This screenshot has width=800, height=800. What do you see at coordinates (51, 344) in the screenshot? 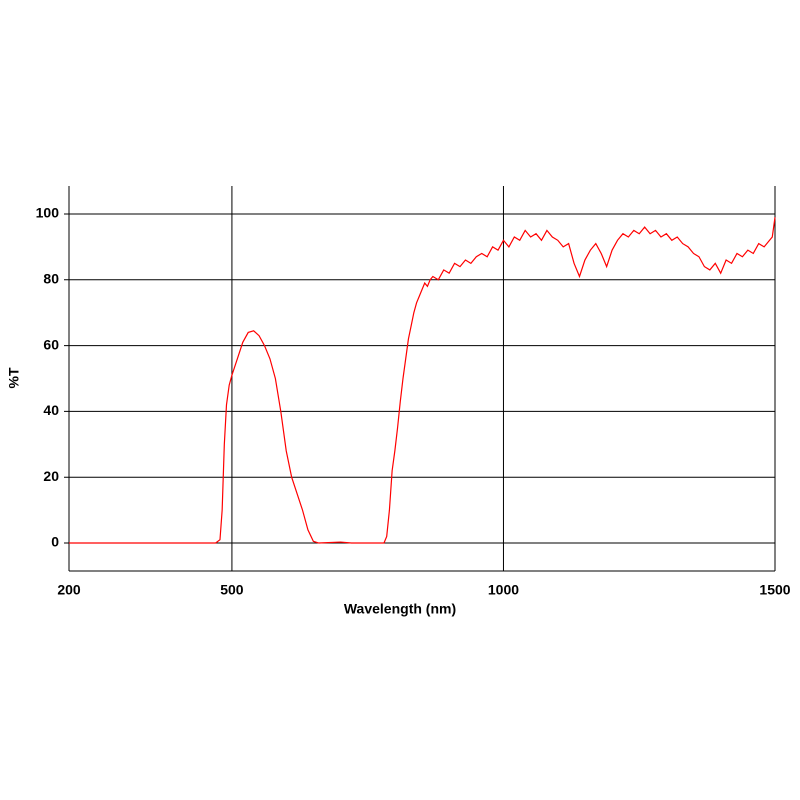
I see `y-tick-label: 60` at bounding box center [51, 344].